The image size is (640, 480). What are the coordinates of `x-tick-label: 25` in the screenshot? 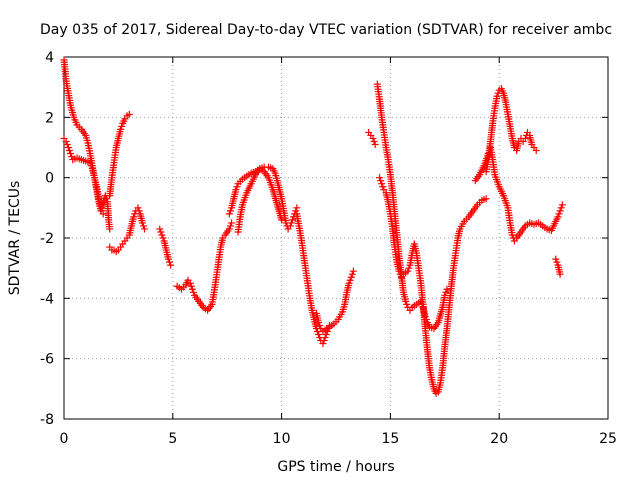 It's located at (608, 439).